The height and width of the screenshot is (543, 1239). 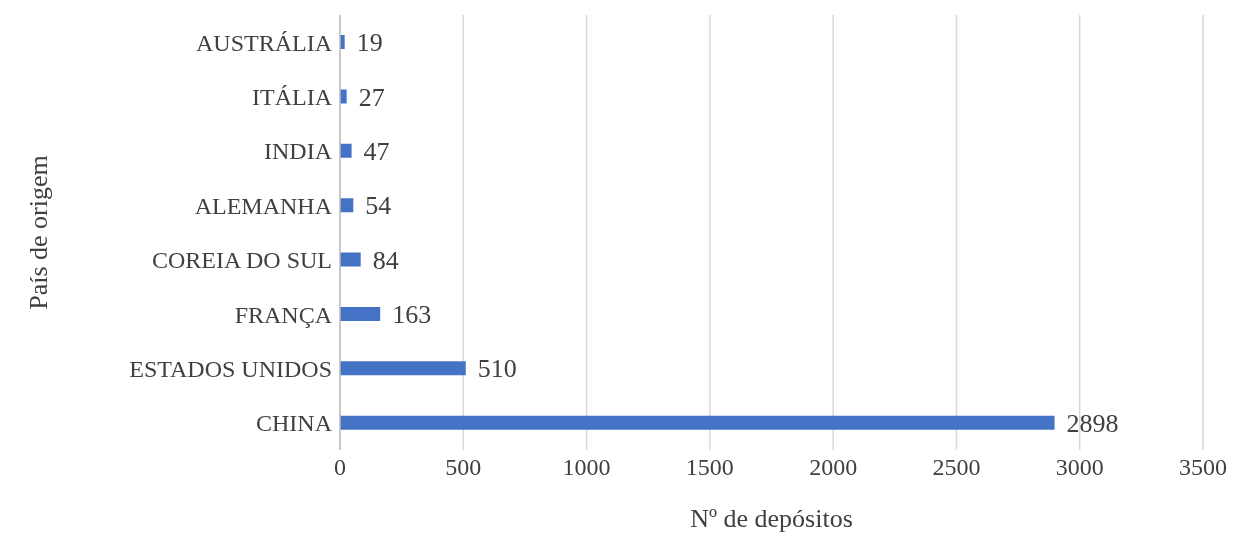 What do you see at coordinates (298, 151) in the screenshot?
I see `y-tick-label: INDIA` at bounding box center [298, 151].